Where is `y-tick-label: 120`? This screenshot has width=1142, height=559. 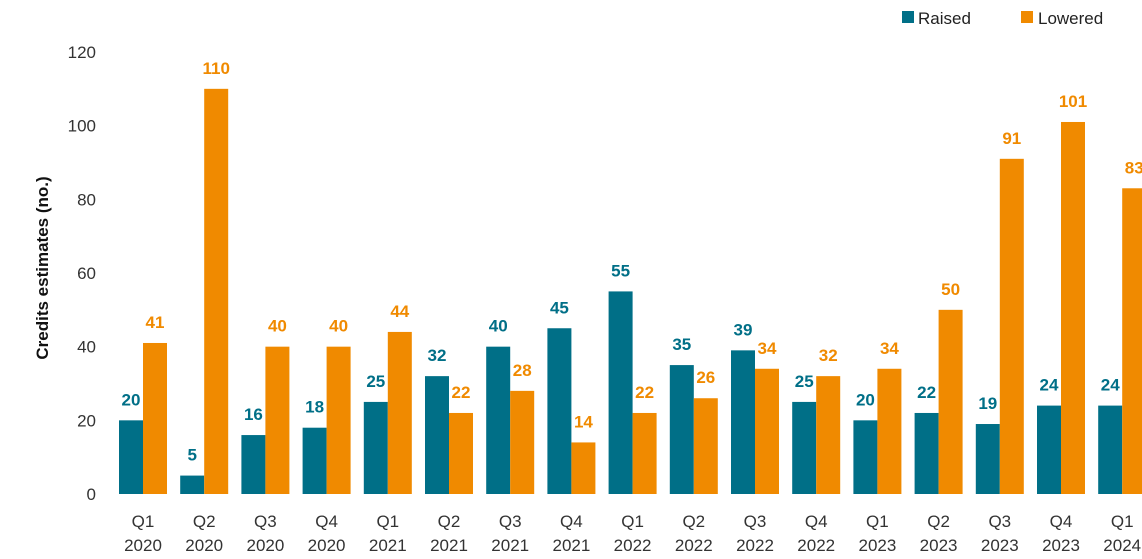 y-tick-label: 120 is located at coordinates (82, 52).